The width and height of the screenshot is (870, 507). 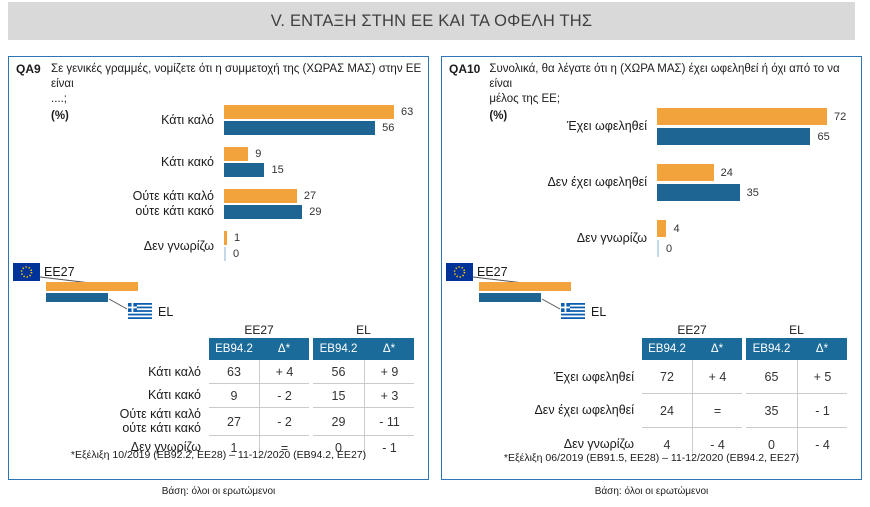 What do you see at coordinates (651, 491) in the screenshot?
I see `base-note: Βάση: όλοι οι ερωτώμενοι` at bounding box center [651, 491].